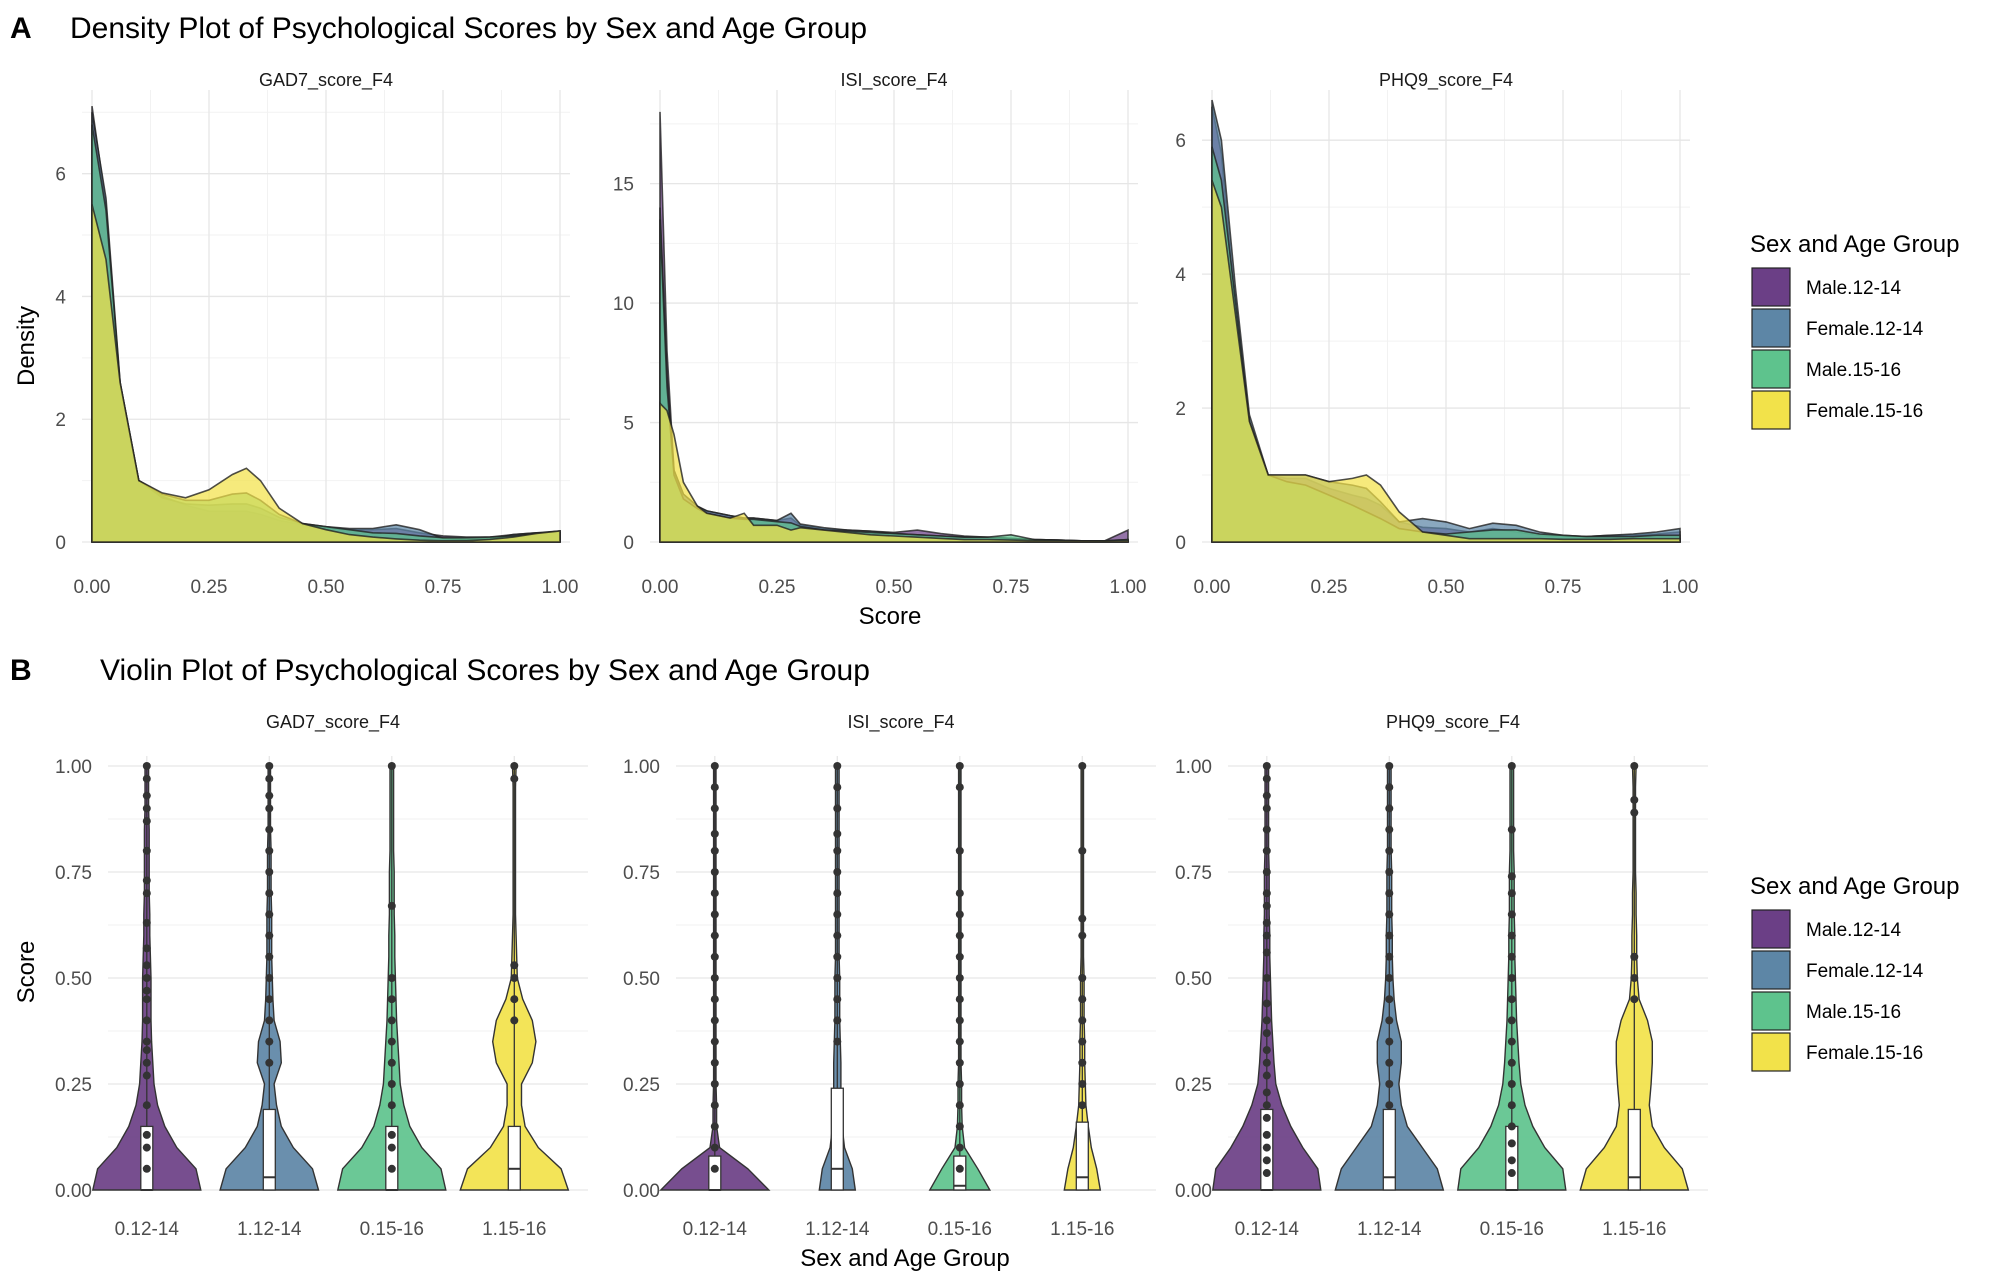  I want to click on density-facet-isi-score-f4: ISI_score_F4 0.00 0.25 0.50 0.75 1.00 0 5 10 15, so click(880, 334).